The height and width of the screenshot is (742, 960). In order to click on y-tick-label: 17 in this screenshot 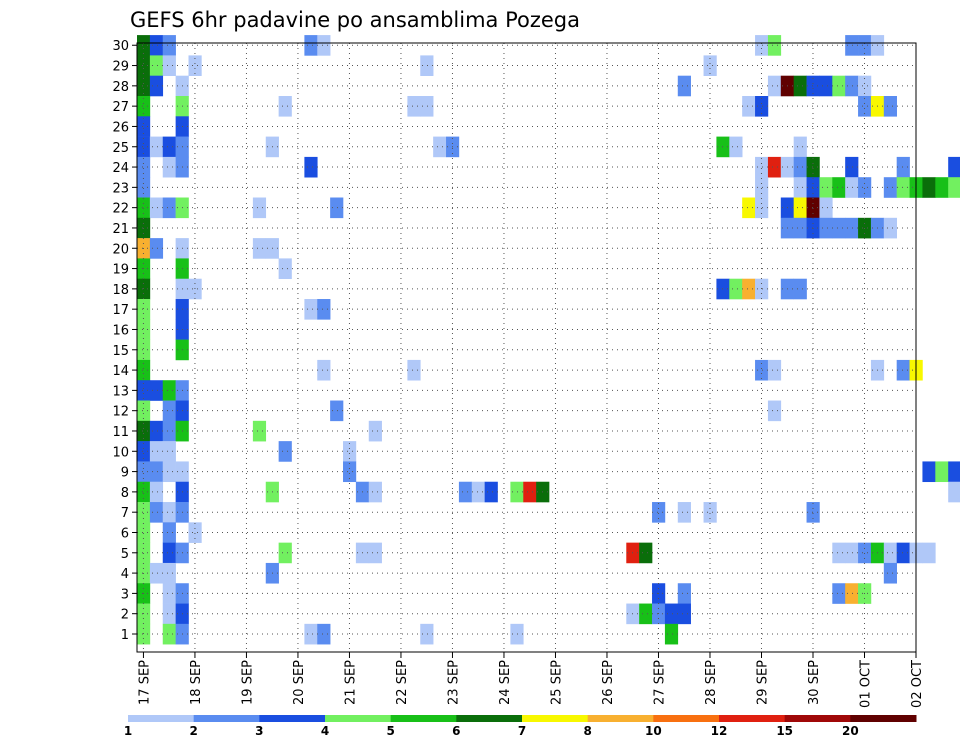, I will do `click(120, 310)`.